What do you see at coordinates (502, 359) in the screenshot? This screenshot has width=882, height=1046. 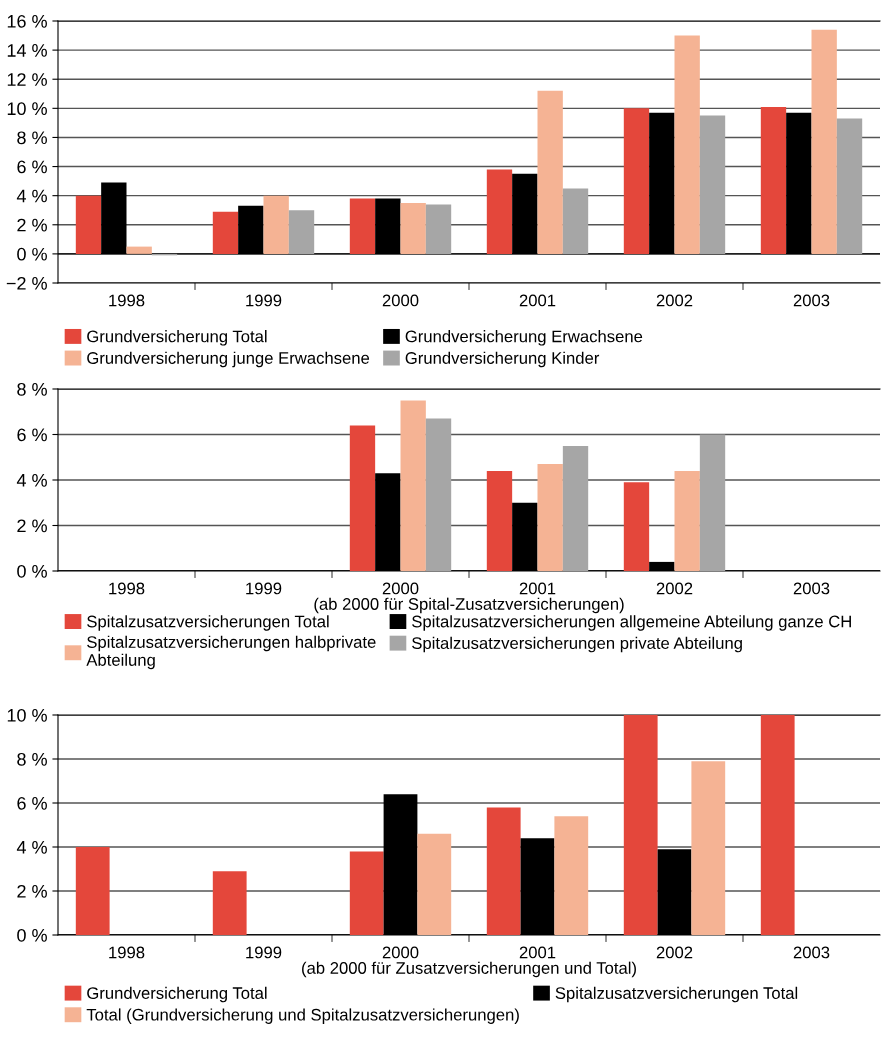 I see `legend-label: Grundversicherung Kinder` at bounding box center [502, 359].